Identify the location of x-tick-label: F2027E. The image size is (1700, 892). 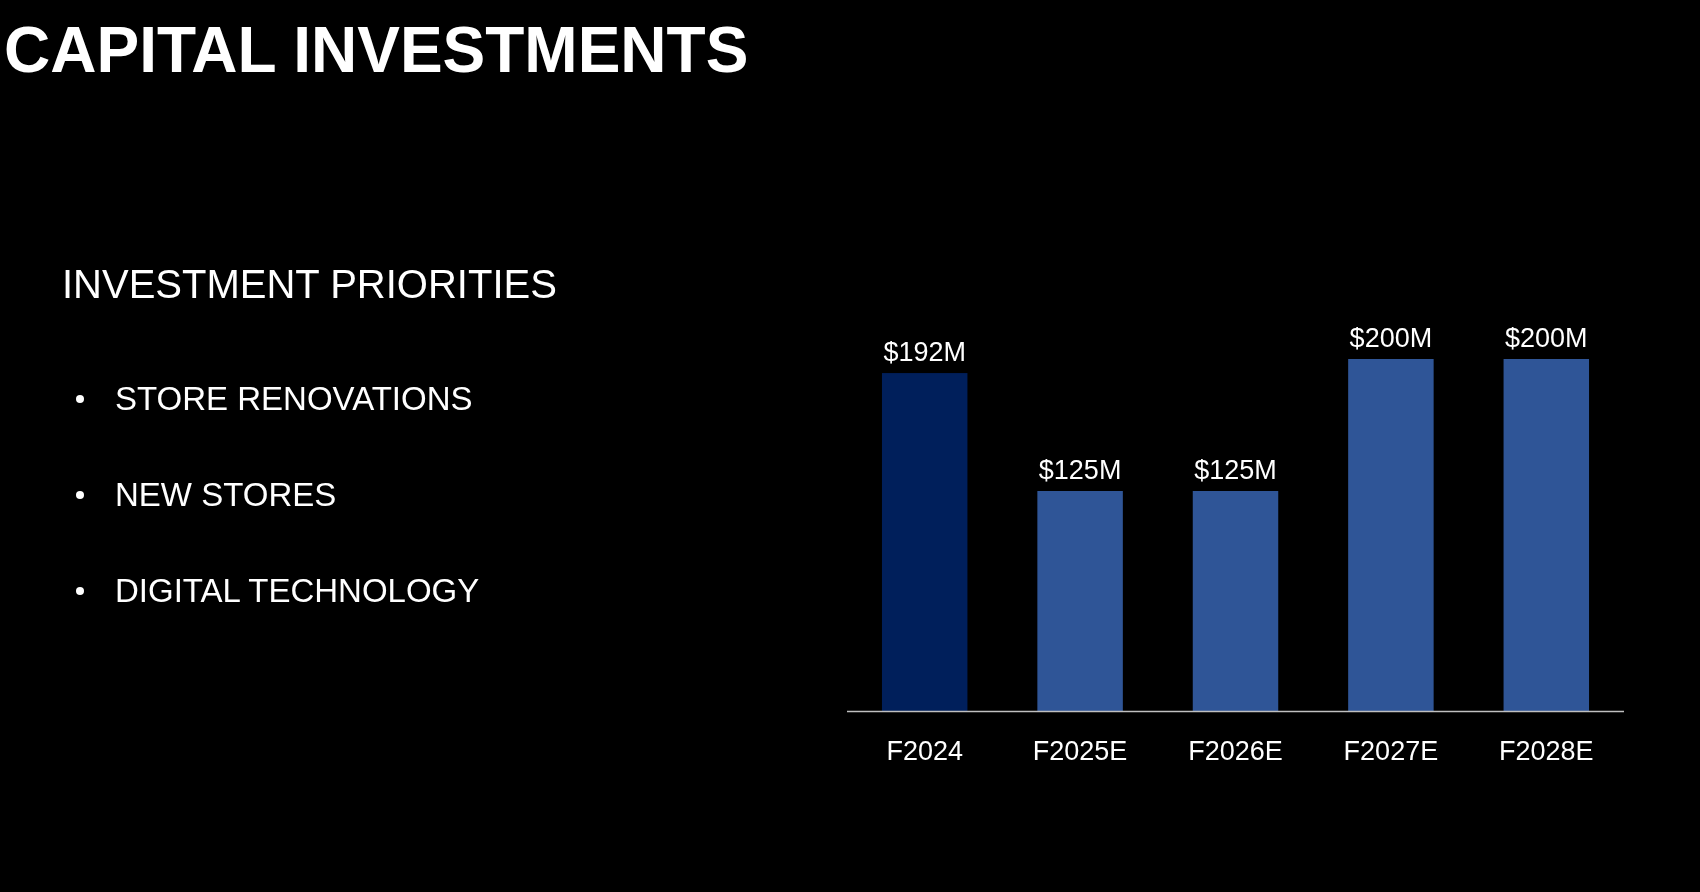
(1391, 751).